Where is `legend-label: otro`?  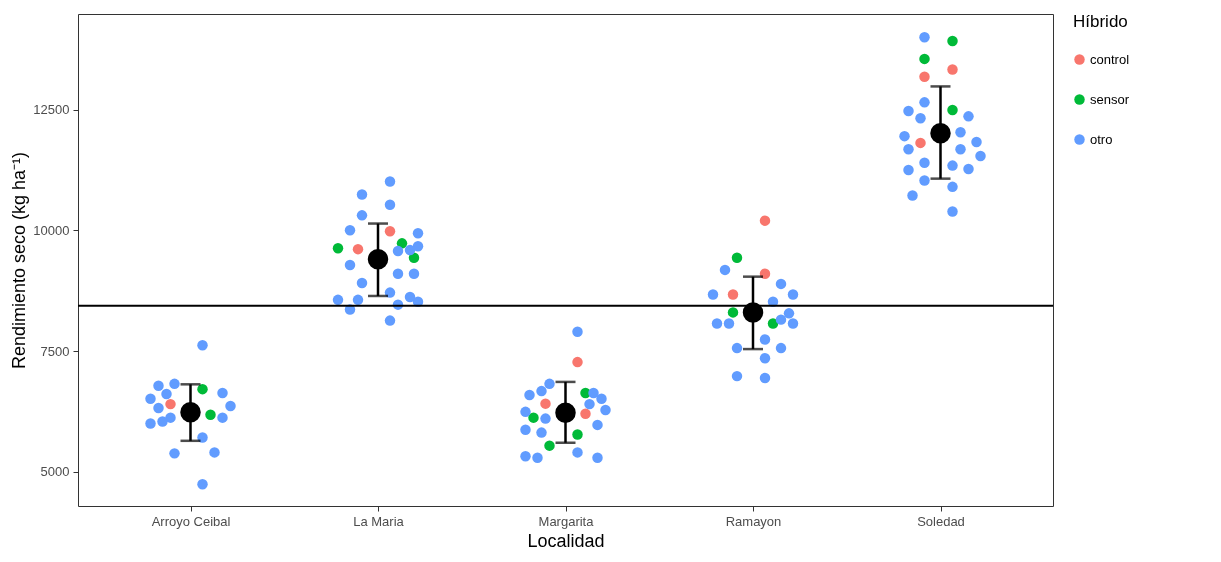 legend-label: otro is located at coordinates (1101, 139).